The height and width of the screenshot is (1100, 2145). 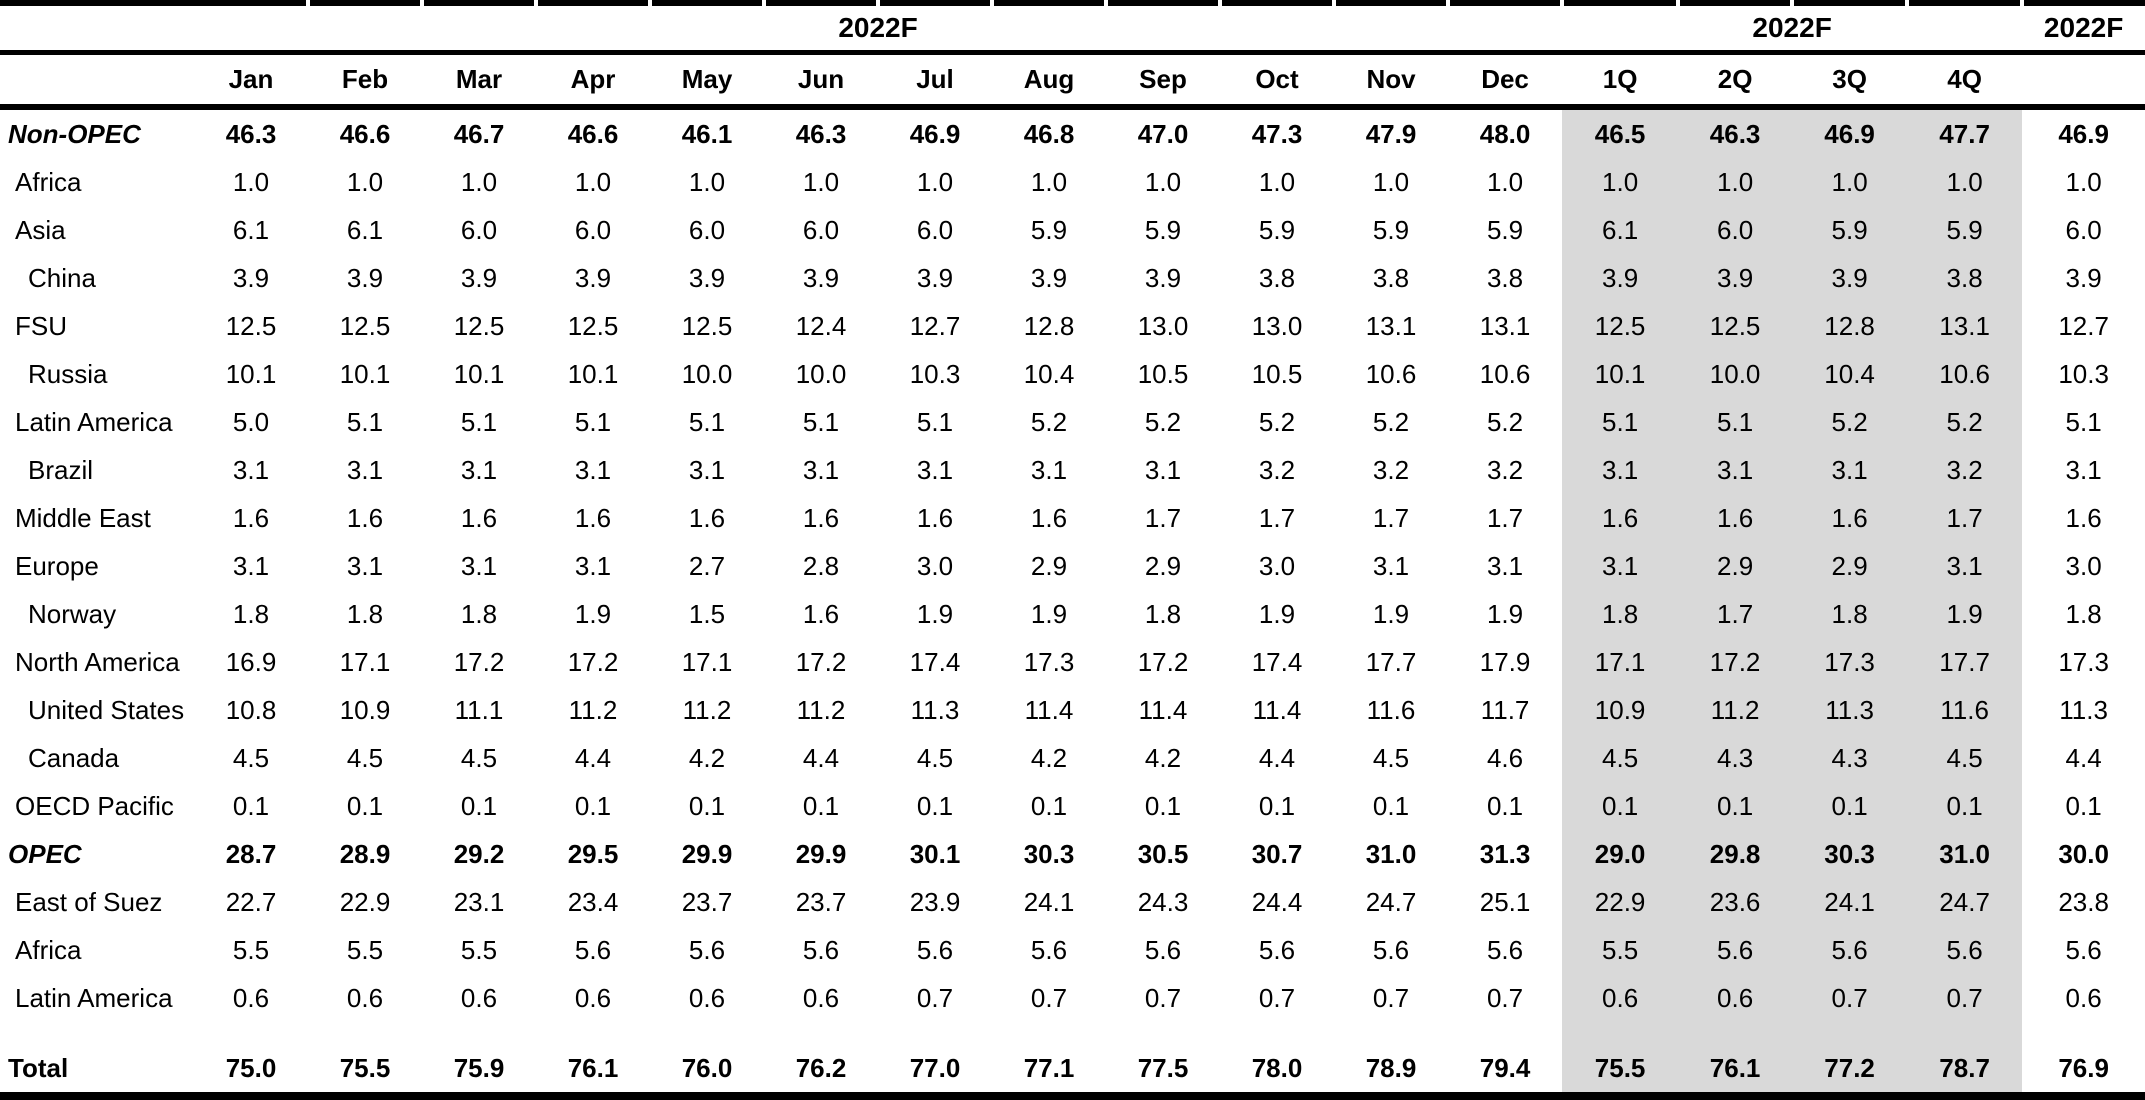 I want to click on cell-value: 12.4, so click(x=821, y=325).